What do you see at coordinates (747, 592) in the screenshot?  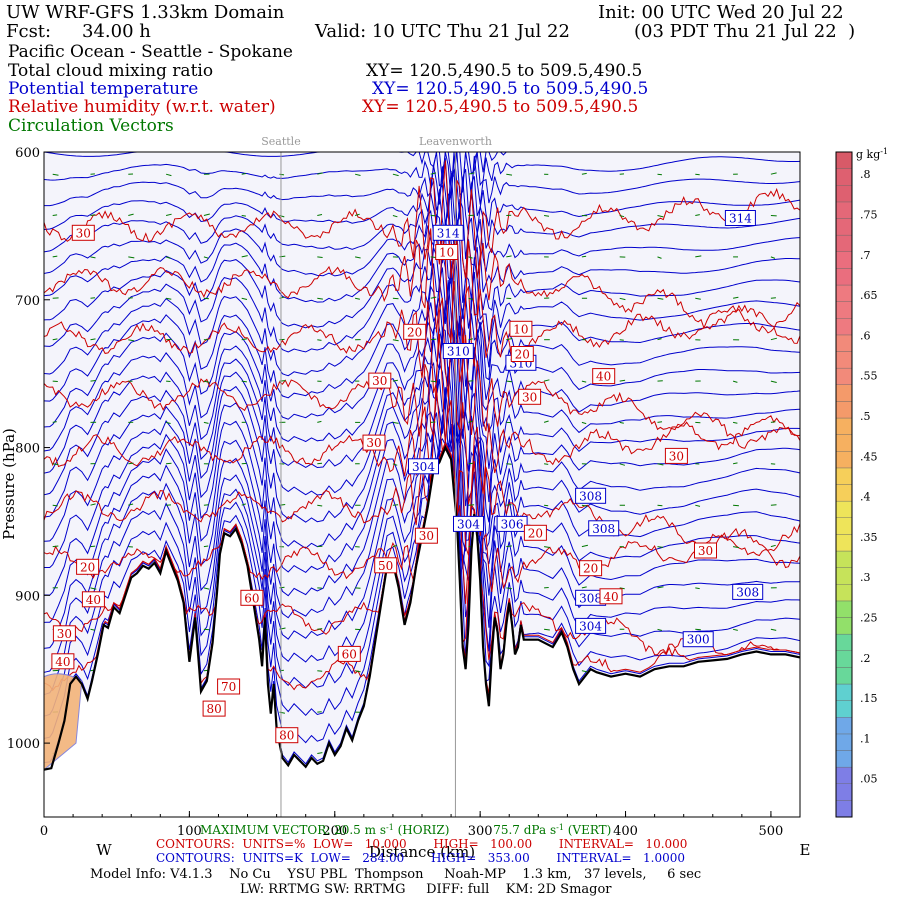 I see `contour-label: 308` at bounding box center [747, 592].